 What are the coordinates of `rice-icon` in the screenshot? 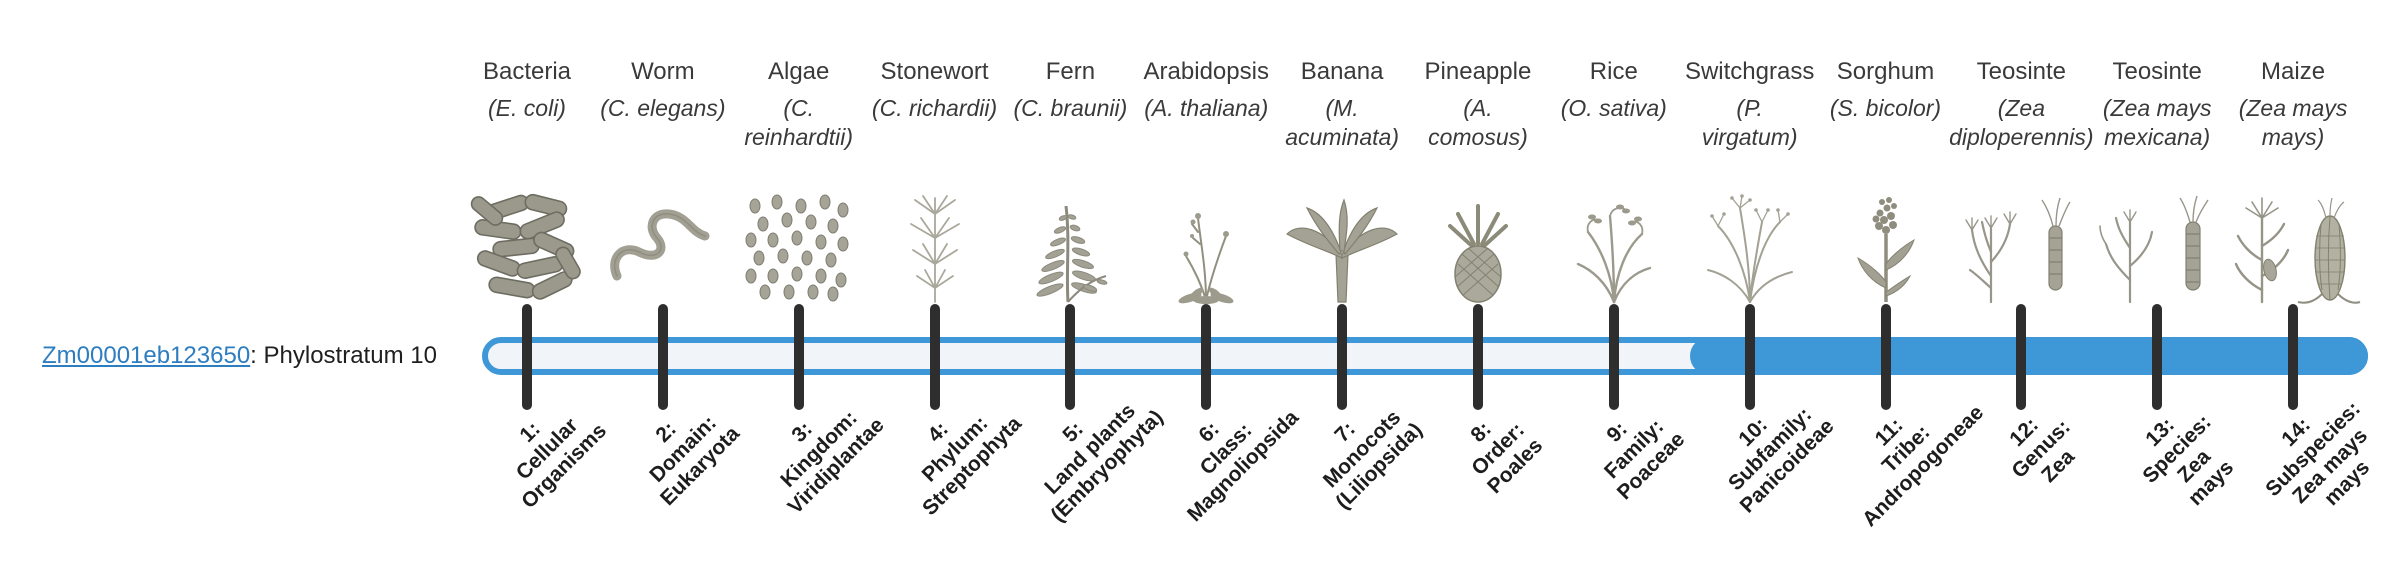 It's located at (1614, 248).